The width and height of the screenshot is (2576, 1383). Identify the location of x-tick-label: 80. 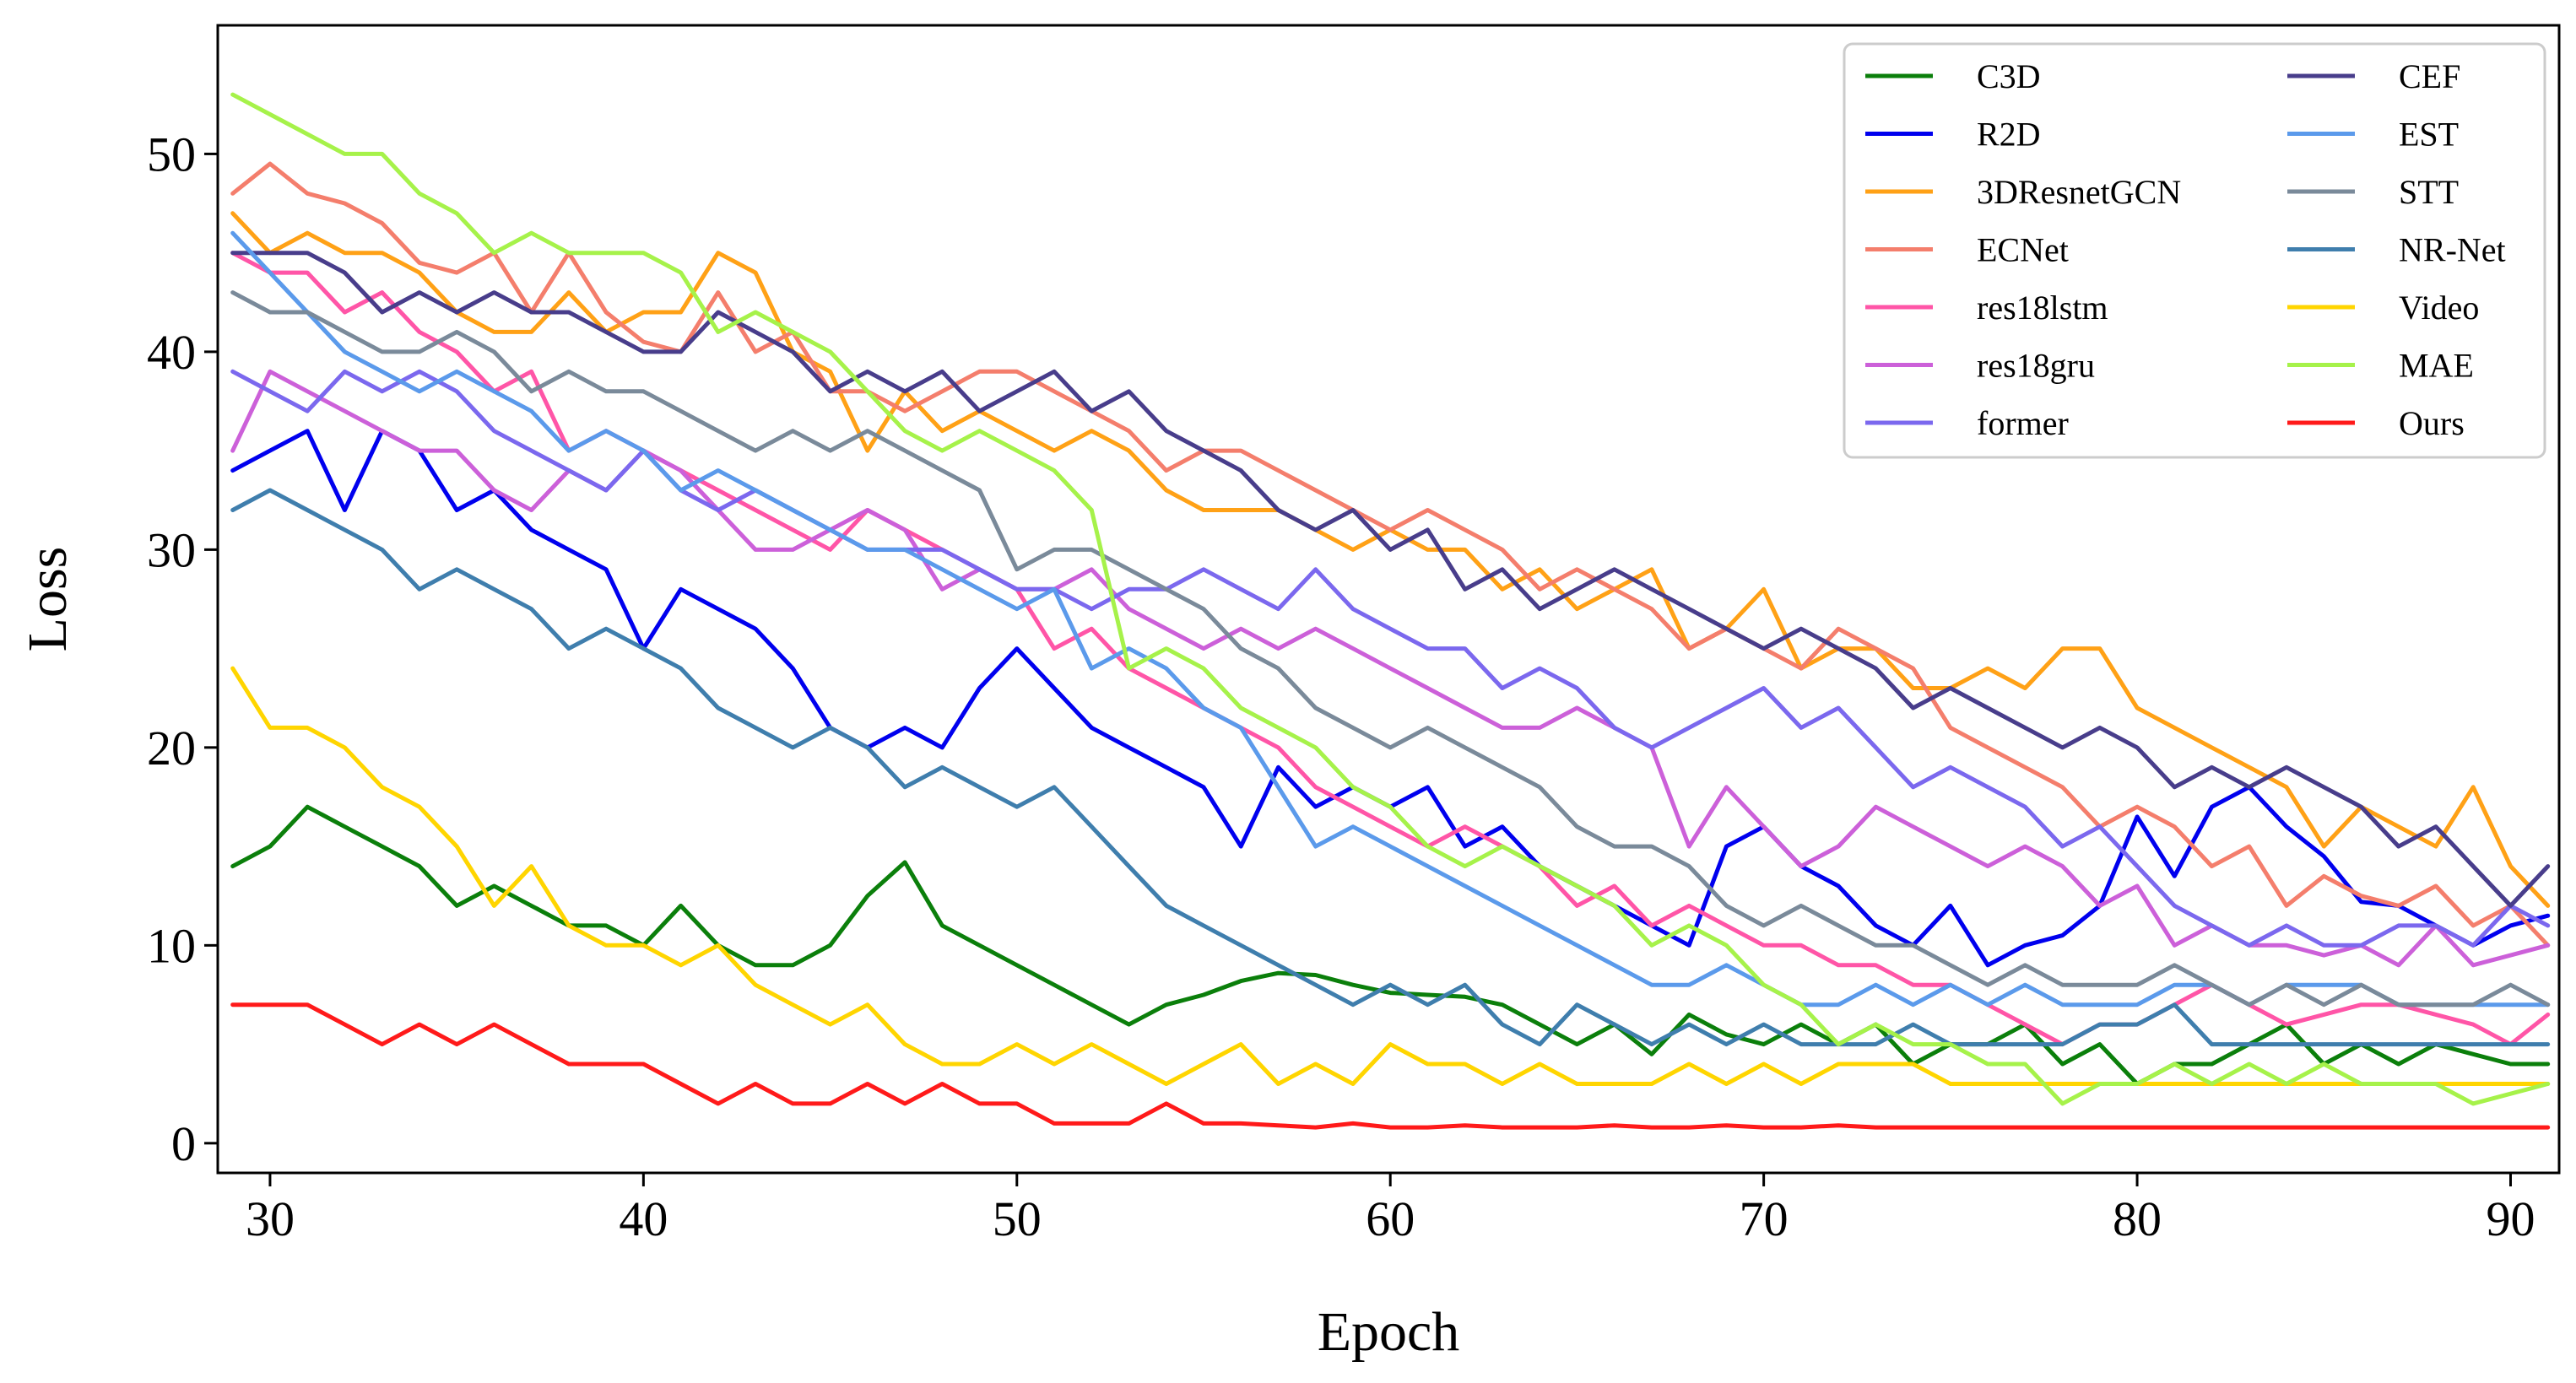
(2137, 1218).